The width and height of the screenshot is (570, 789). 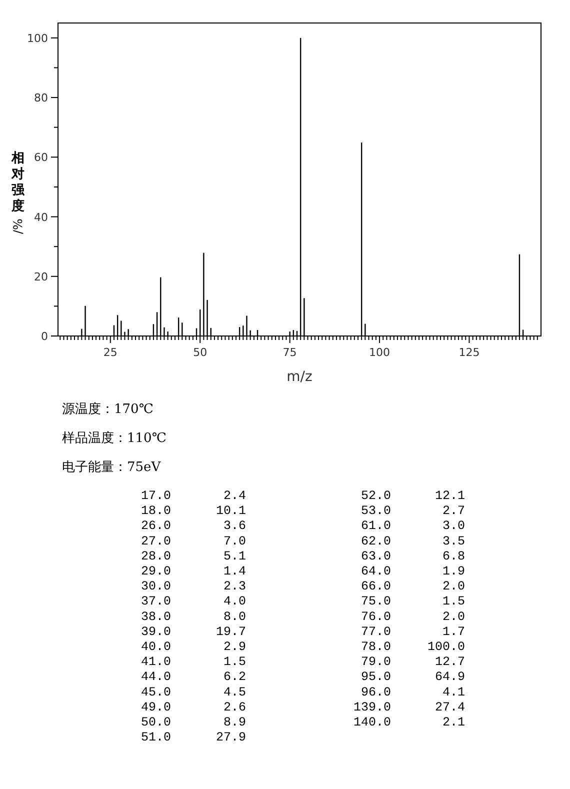 What do you see at coordinates (155, 496) in the screenshot?
I see `category-label: 17.0` at bounding box center [155, 496].